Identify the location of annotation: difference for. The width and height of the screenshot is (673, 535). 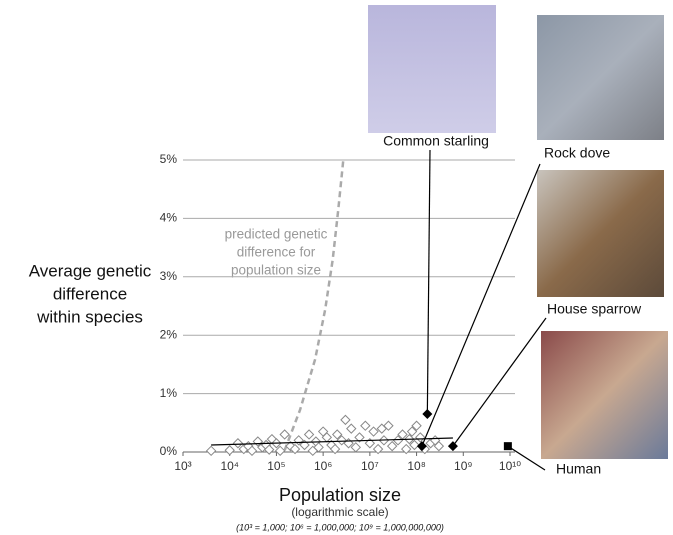
(276, 252).